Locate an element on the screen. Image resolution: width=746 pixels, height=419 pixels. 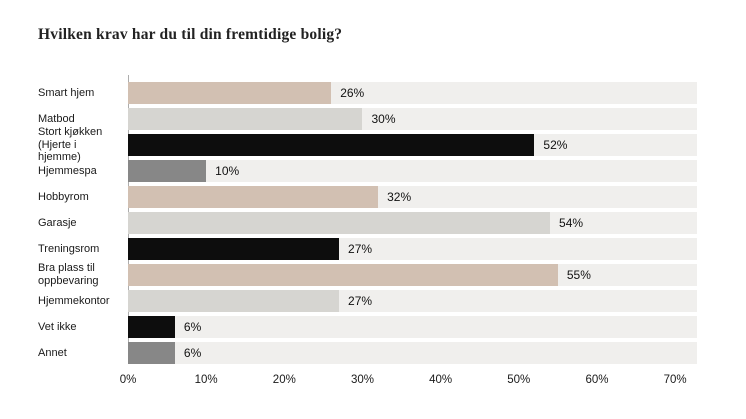
bar-track: 54% is located at coordinates (412, 223).